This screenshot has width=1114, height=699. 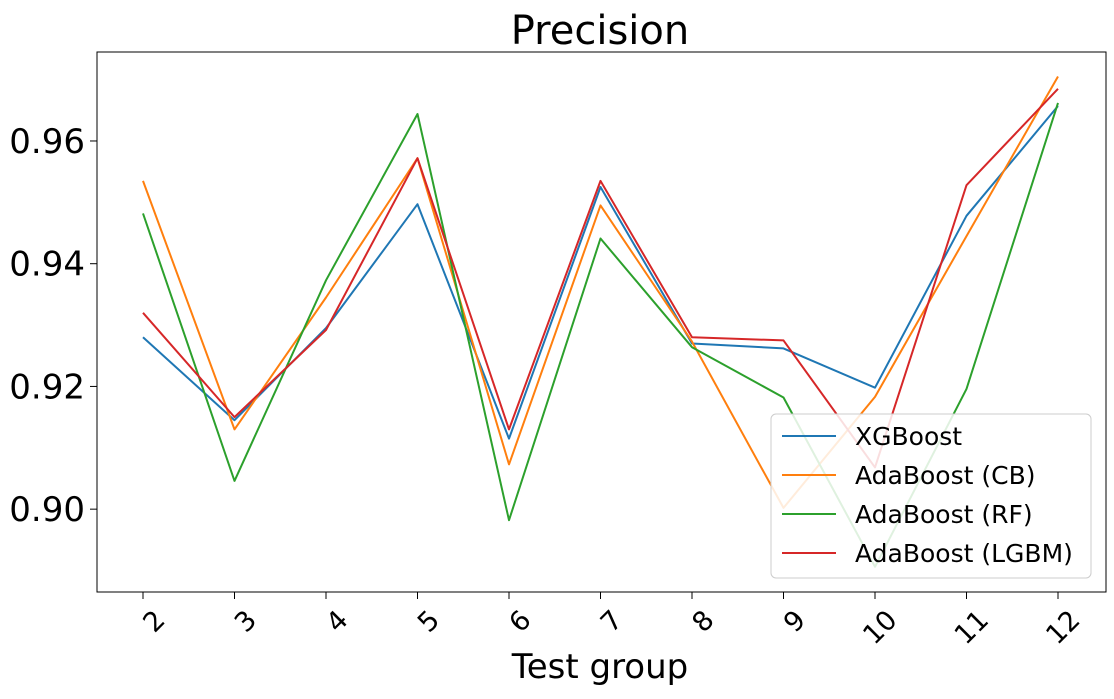 I want to click on x-tick-label: 3, so click(x=246, y=622).